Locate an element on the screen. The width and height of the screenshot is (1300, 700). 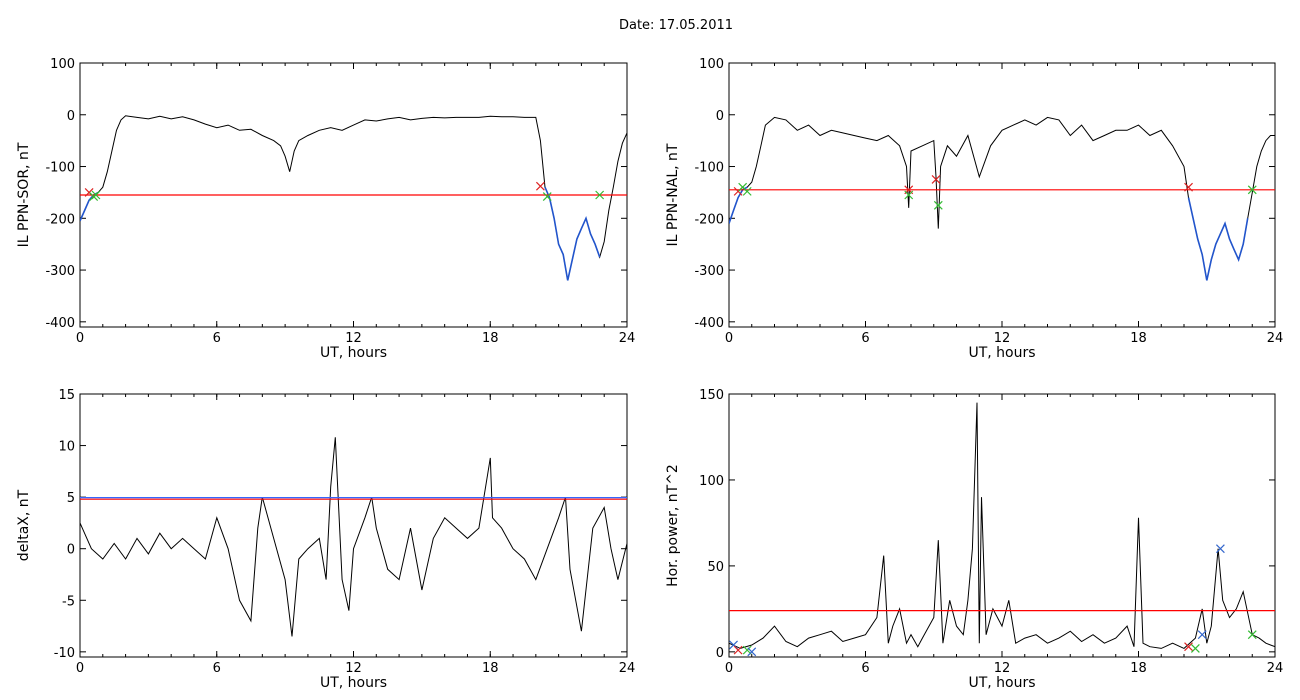
y-tick-label: 150 is located at coordinates (711, 395).